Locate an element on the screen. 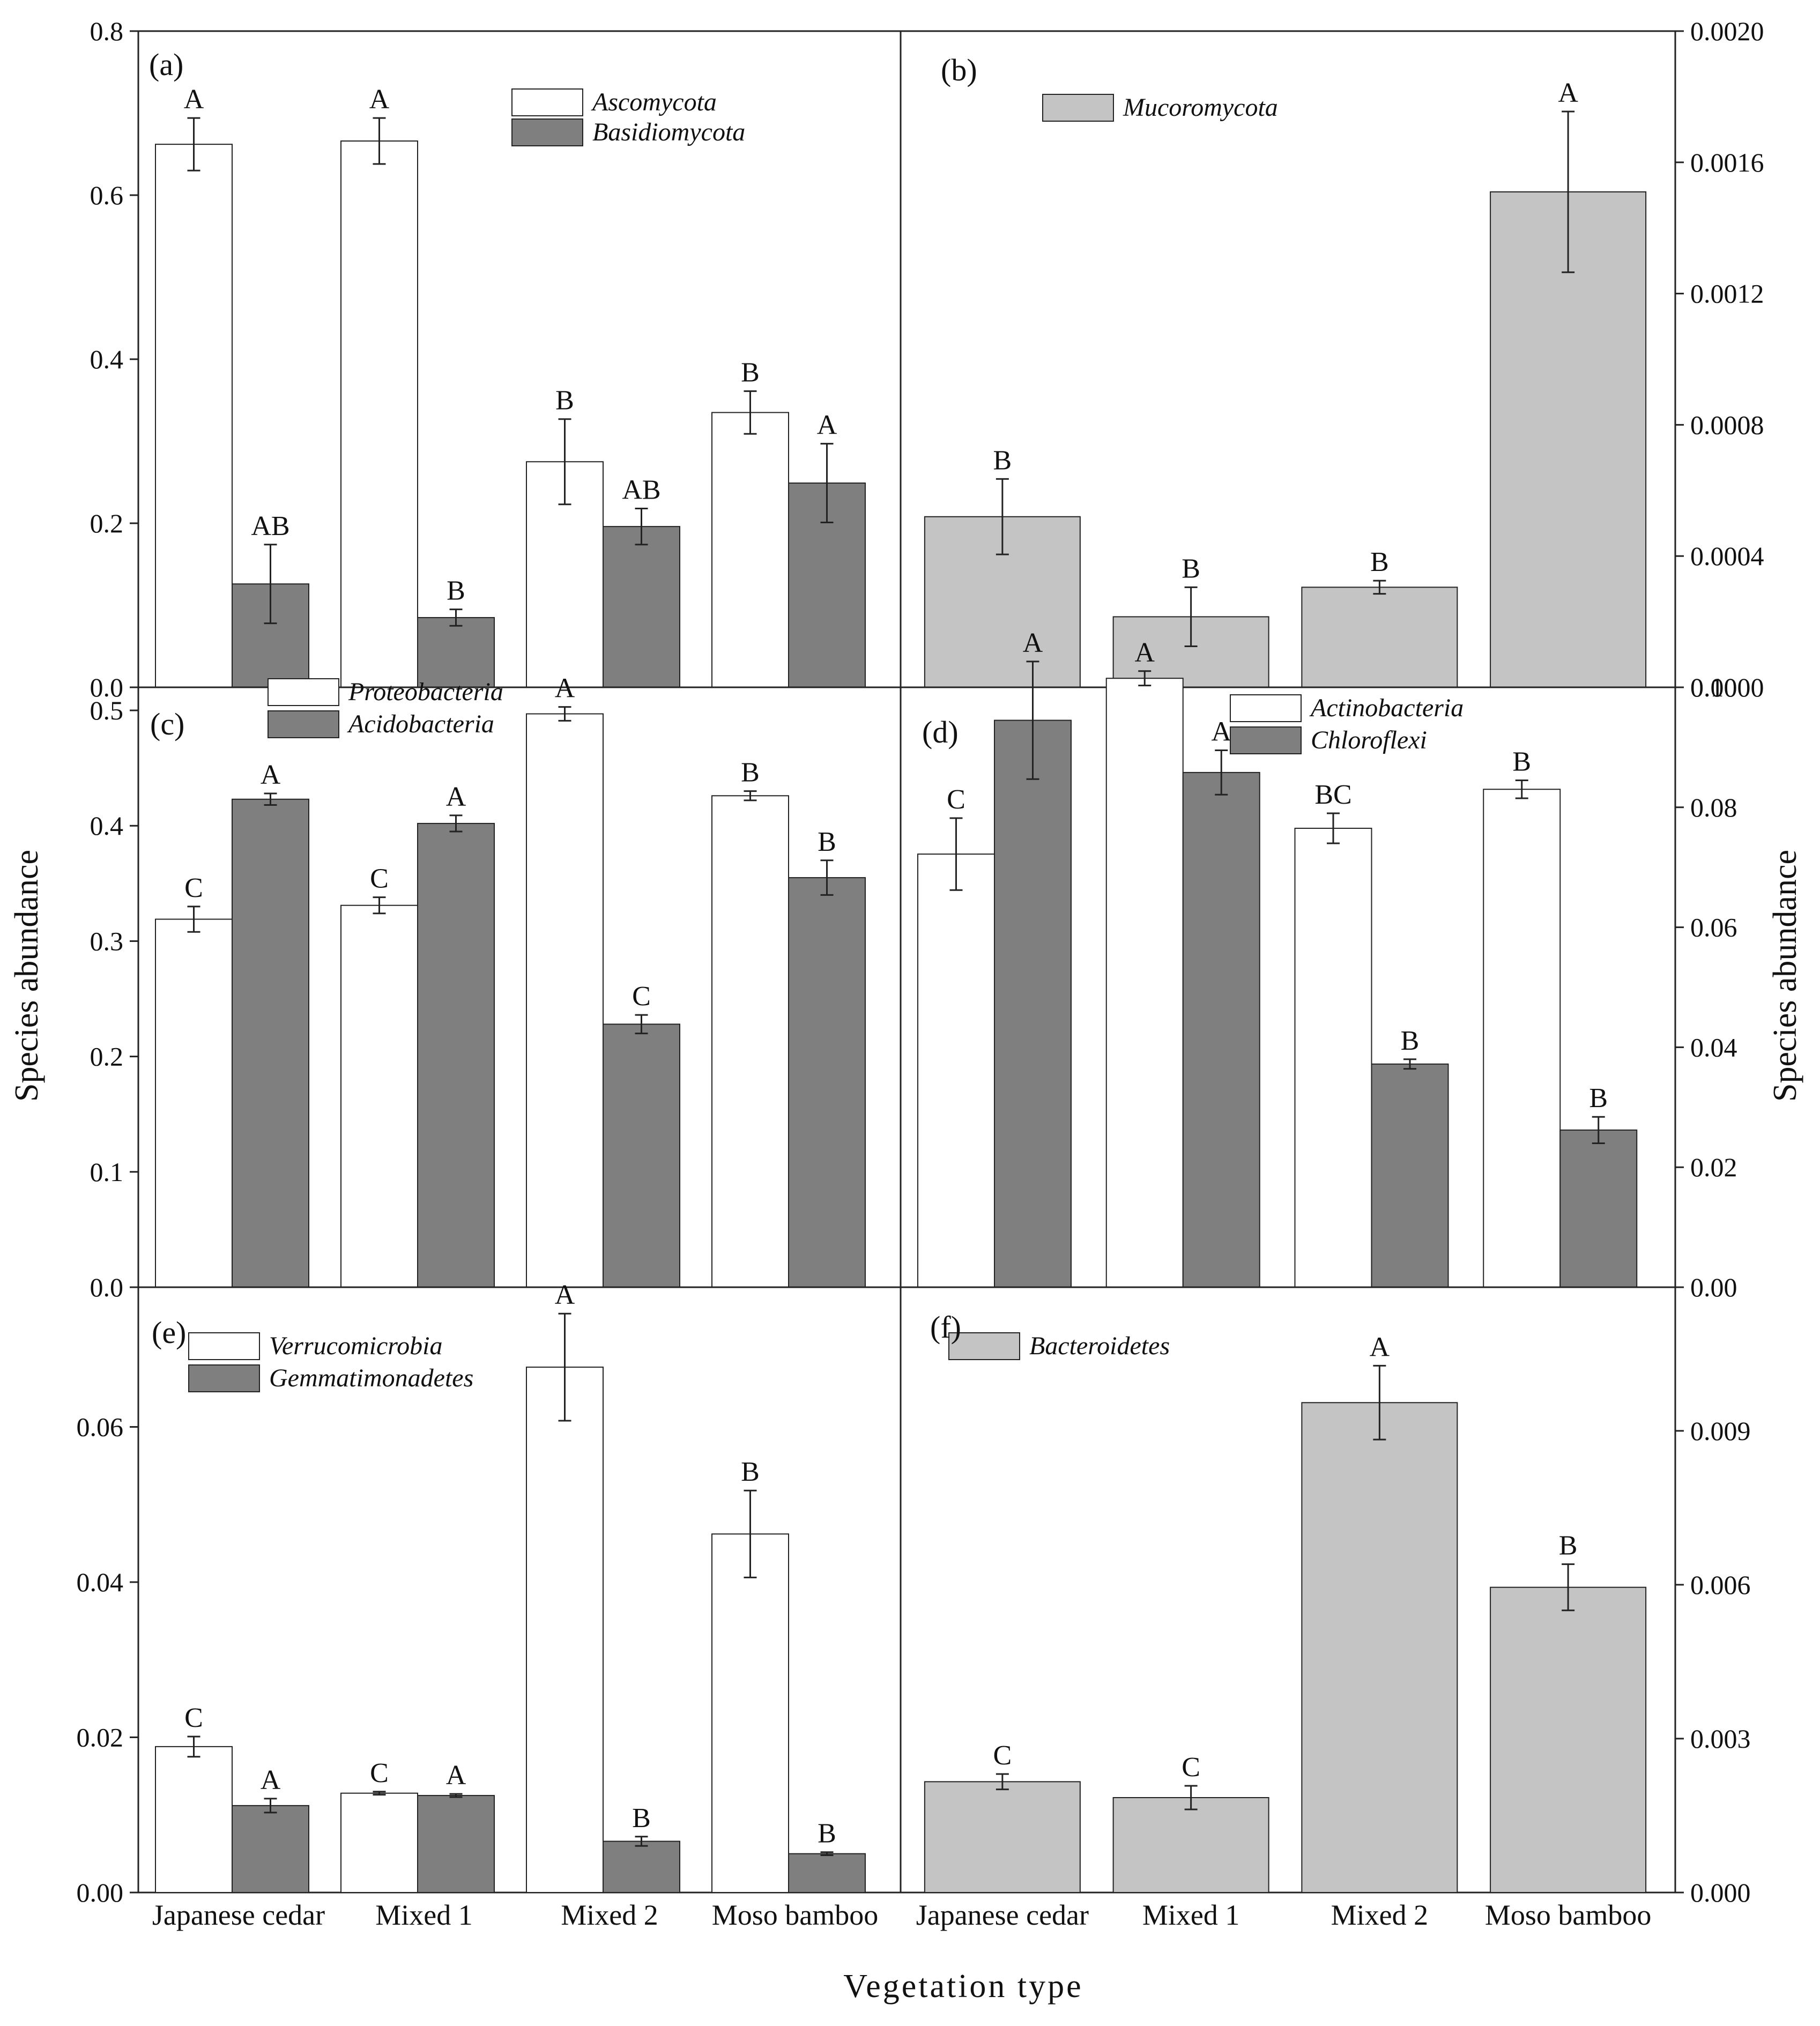 The image size is (1820, 2026). y-tick-label: 0.5 is located at coordinates (107, 710).